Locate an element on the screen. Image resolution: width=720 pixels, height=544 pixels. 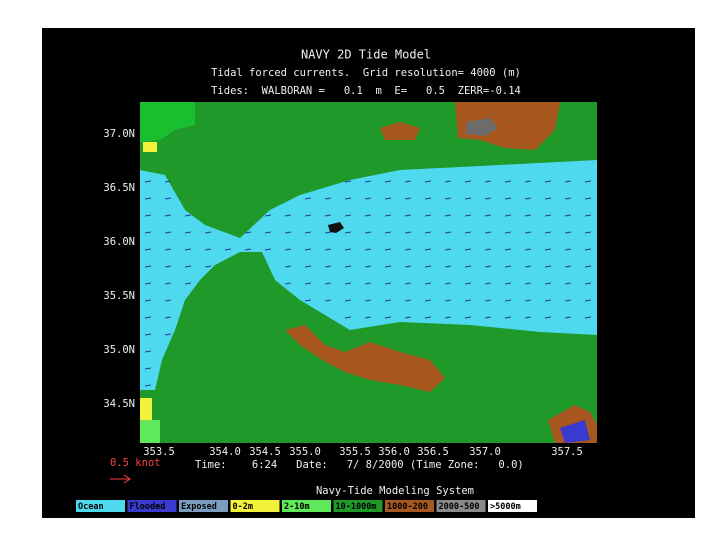
lon-label: 356.0 is located at coordinates (394, 452).